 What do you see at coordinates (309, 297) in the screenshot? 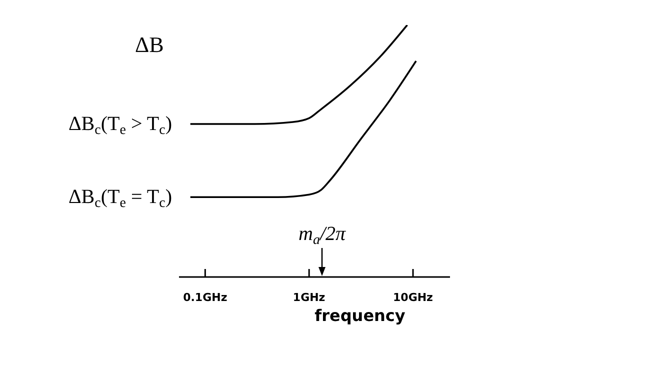
I see `x-tick-label: 1GHz` at bounding box center [309, 297].